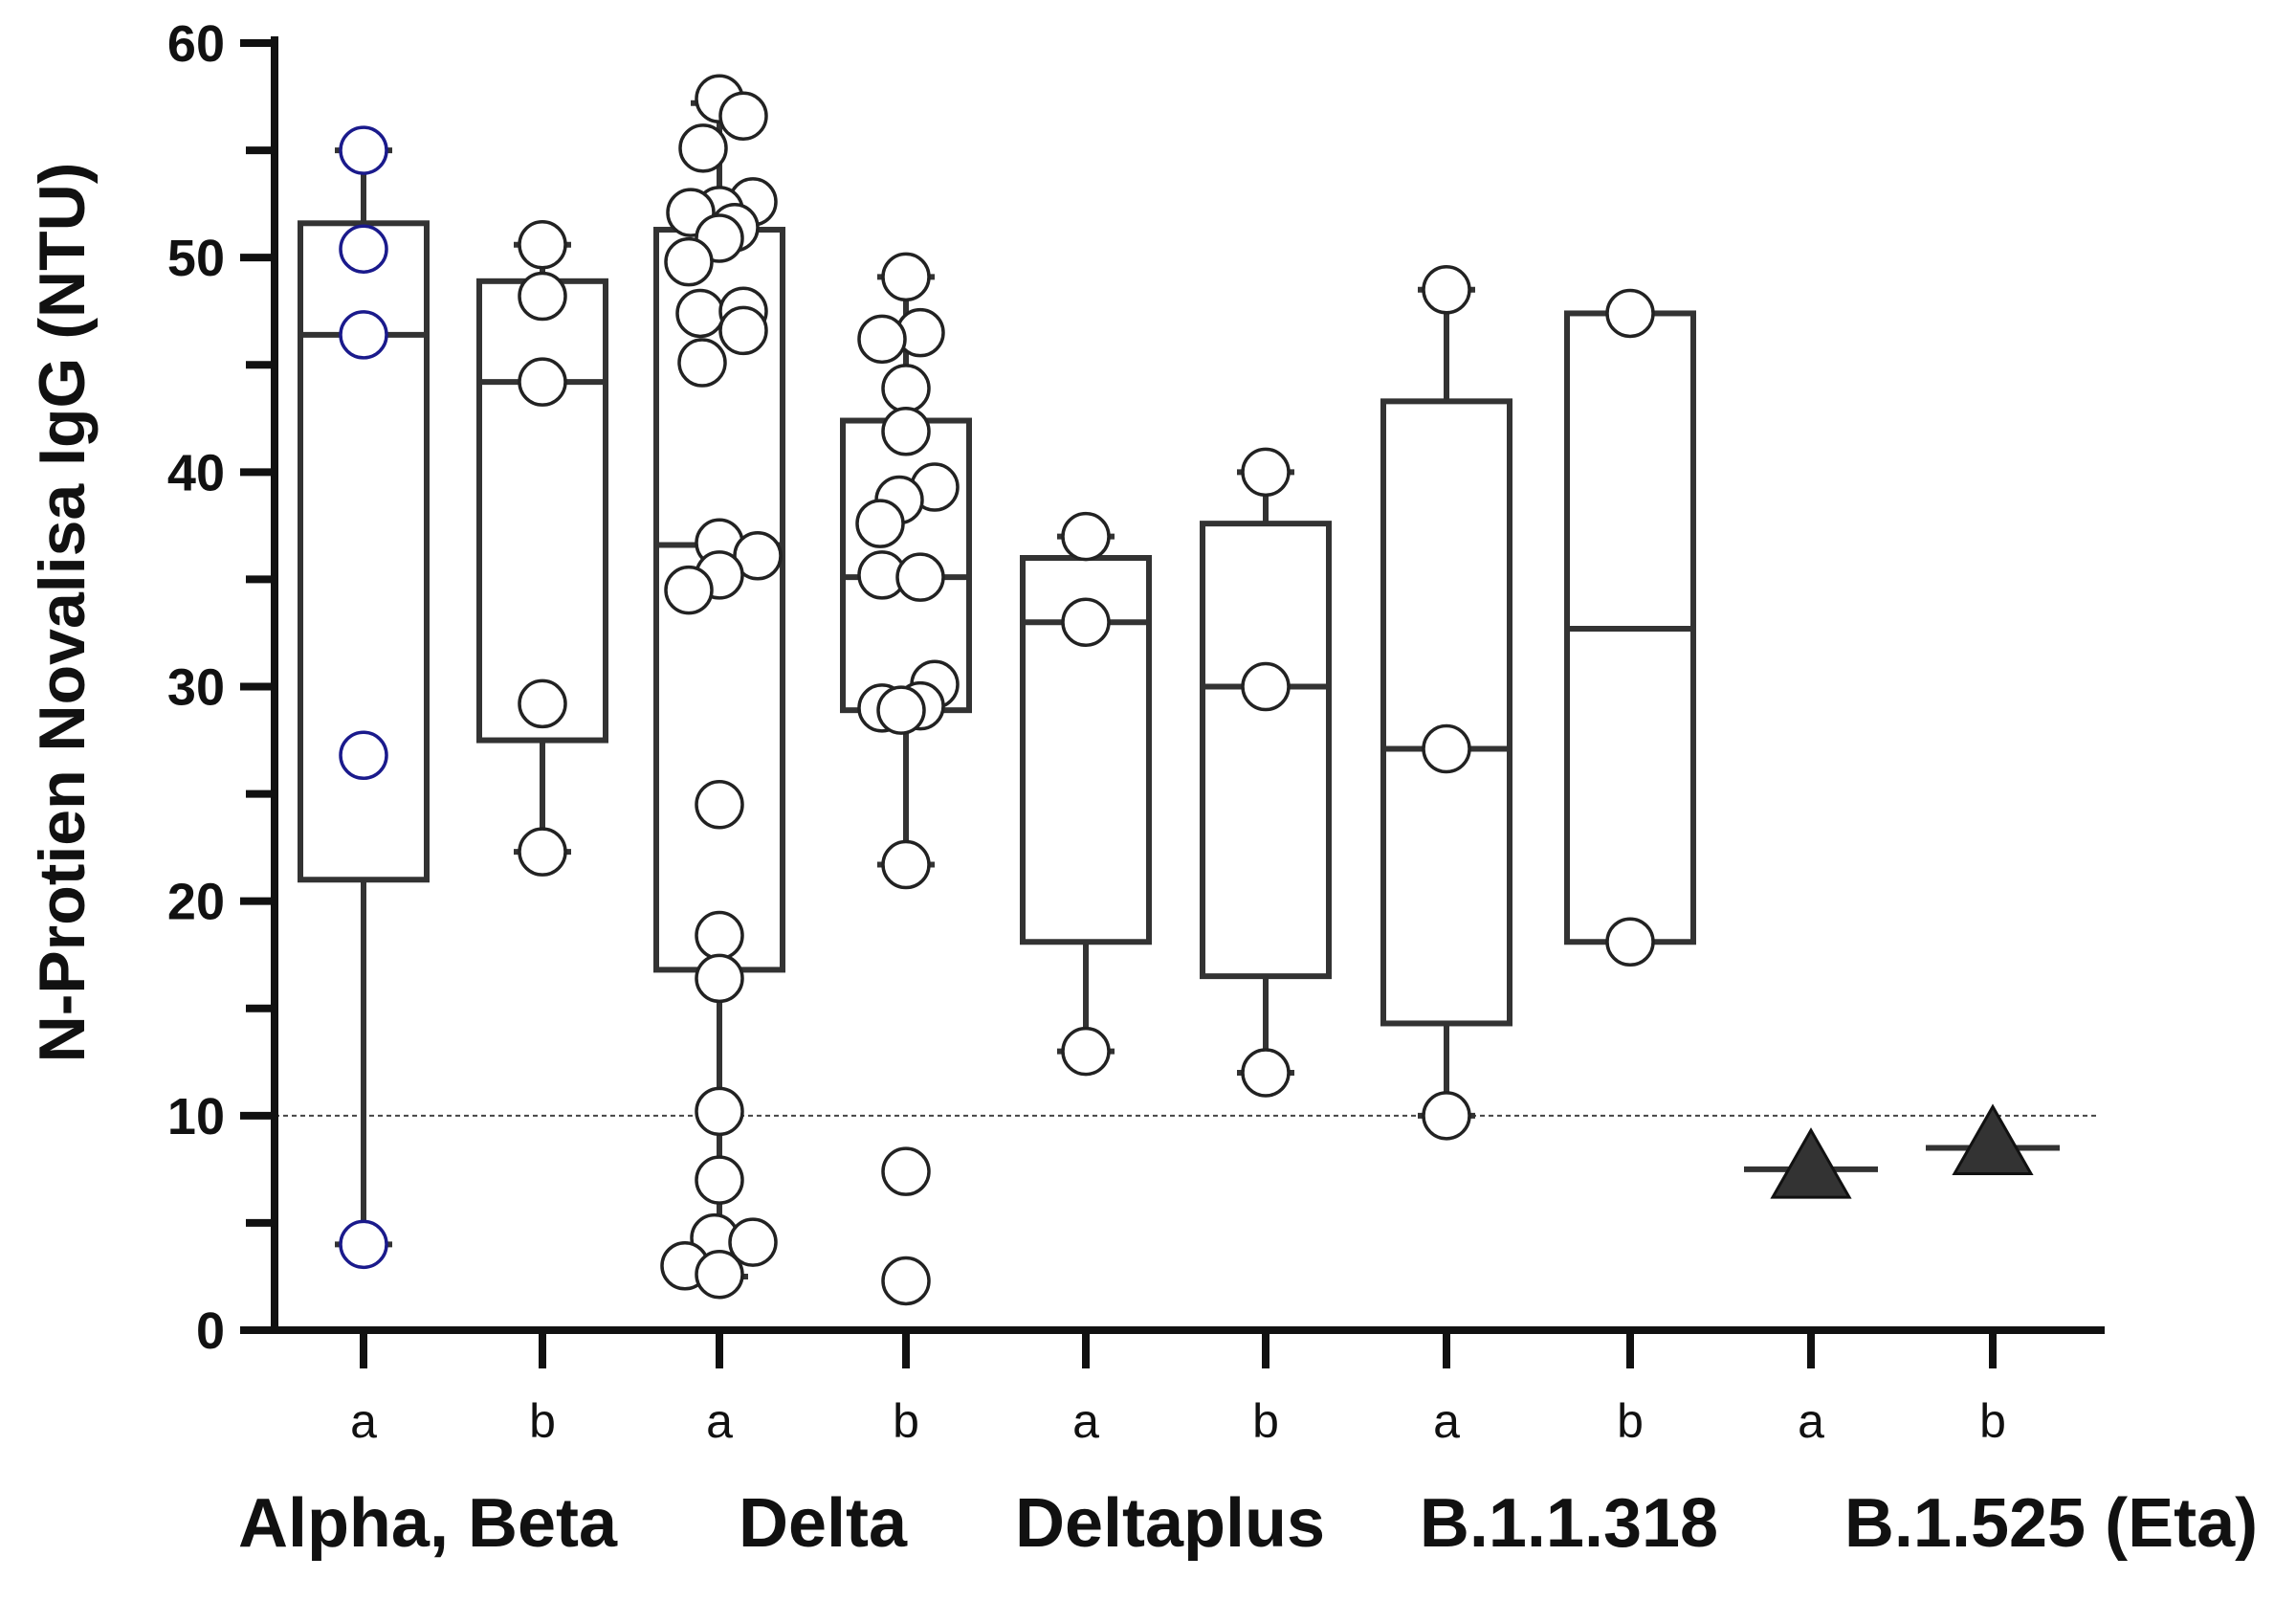  I want to click on group-label: Deltaplus, so click(1170, 1523).